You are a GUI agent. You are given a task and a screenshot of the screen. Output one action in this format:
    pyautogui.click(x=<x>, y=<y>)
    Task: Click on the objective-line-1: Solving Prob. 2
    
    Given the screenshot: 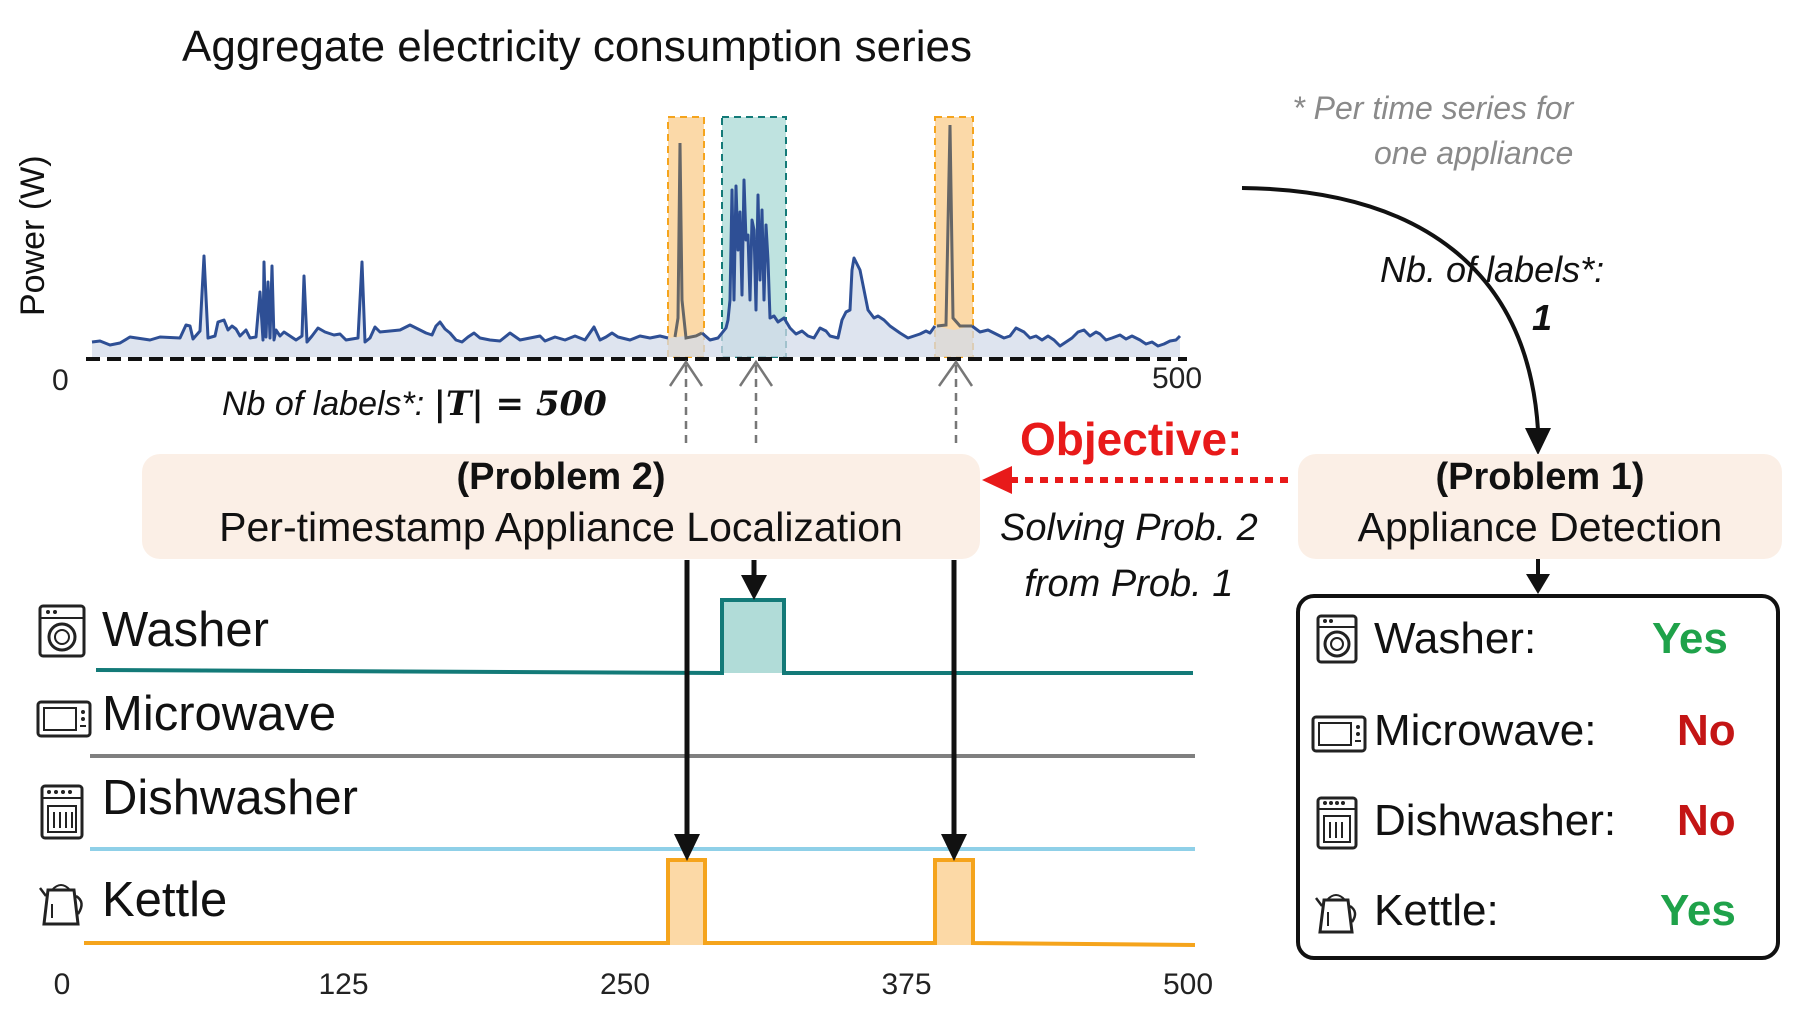 What is the action you would take?
    pyautogui.click(x=1129, y=528)
    